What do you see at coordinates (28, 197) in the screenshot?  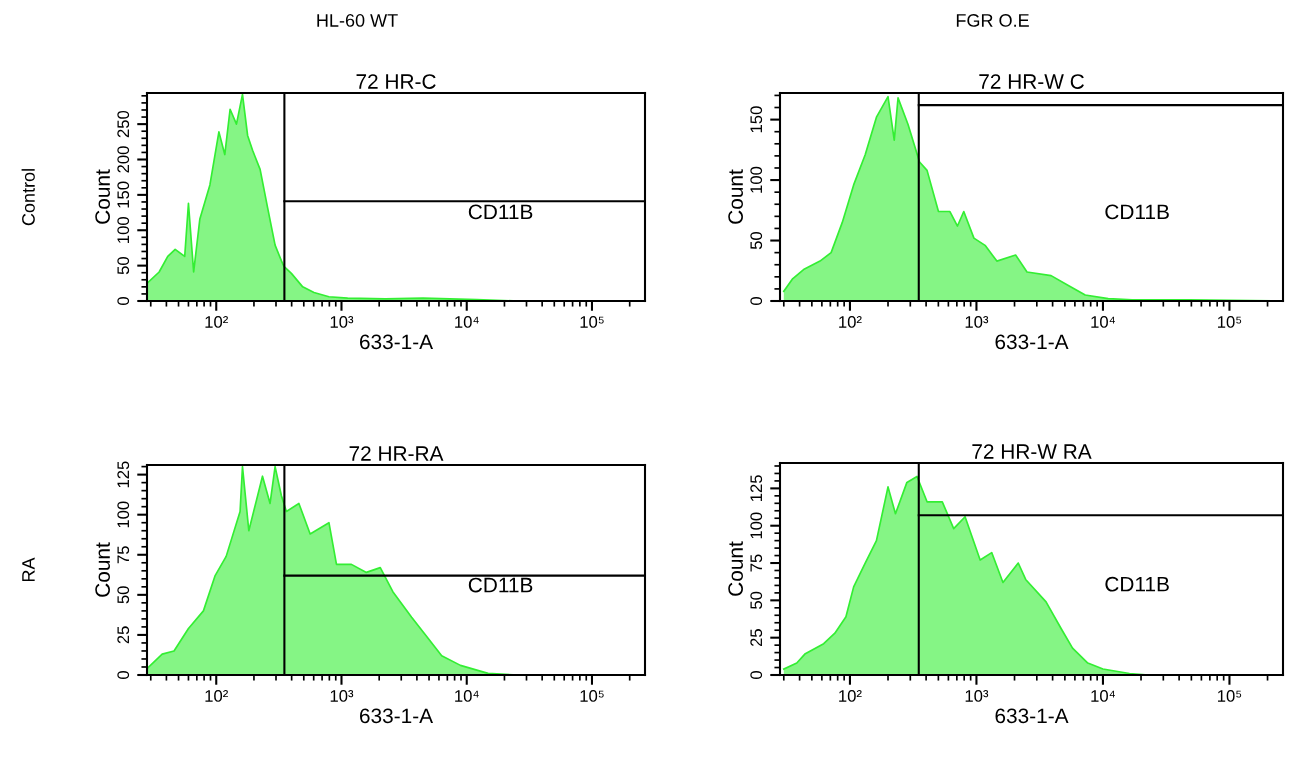 I see `text: Control` at bounding box center [28, 197].